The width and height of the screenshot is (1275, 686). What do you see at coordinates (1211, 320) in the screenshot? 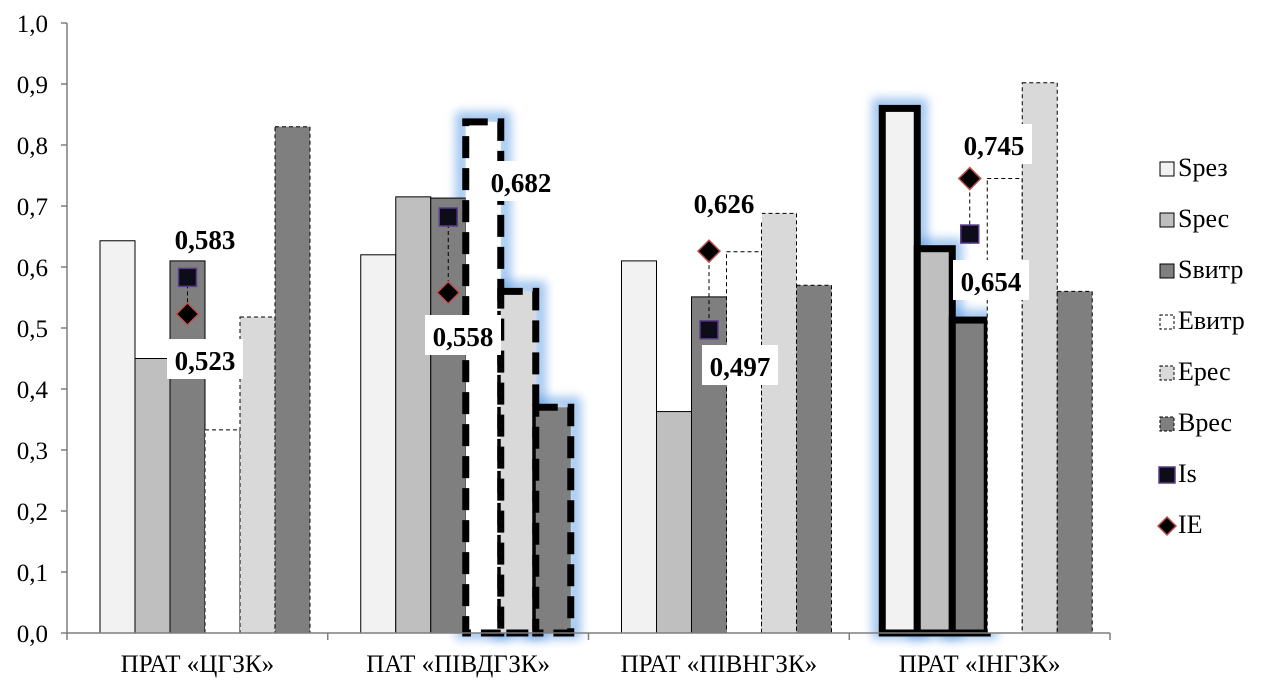
I see `legend-label: Eвитр` at bounding box center [1211, 320].